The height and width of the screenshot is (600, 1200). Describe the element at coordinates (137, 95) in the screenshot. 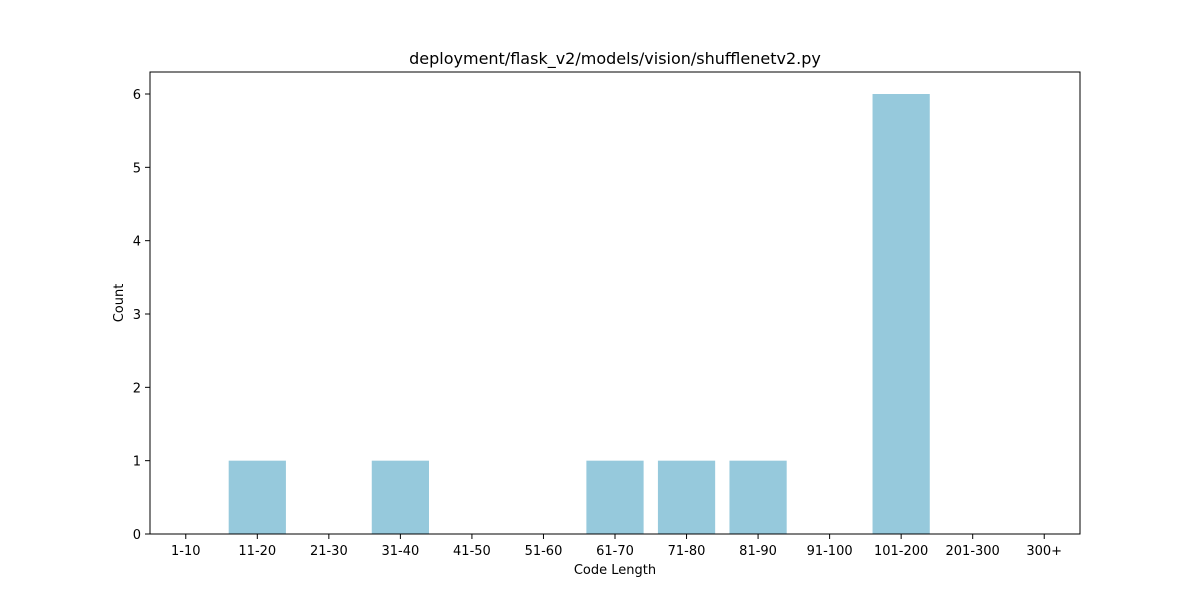

I see `y-tick-label: 6` at that location.